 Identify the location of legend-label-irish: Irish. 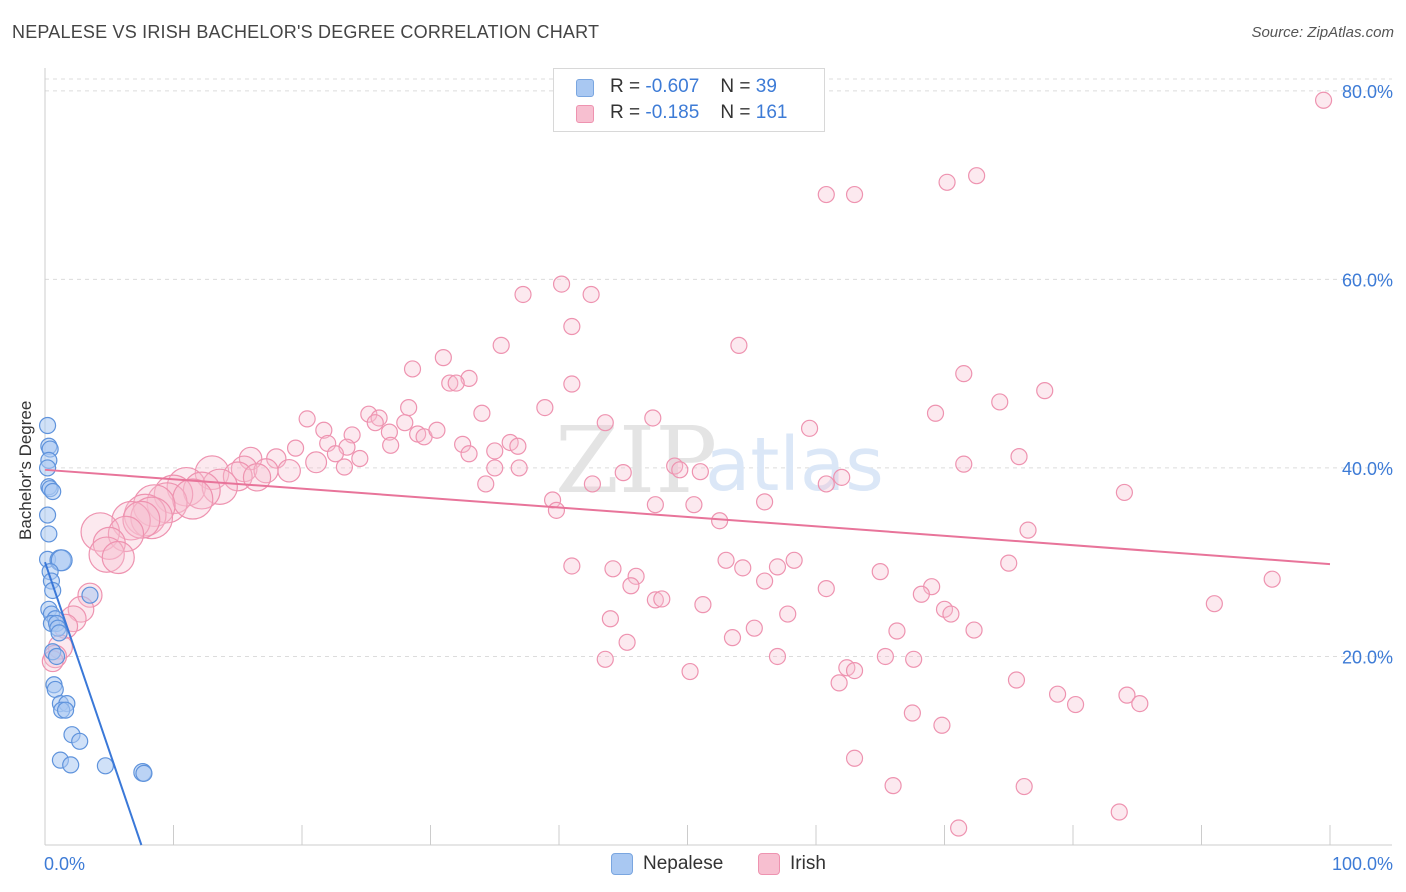
(808, 863).